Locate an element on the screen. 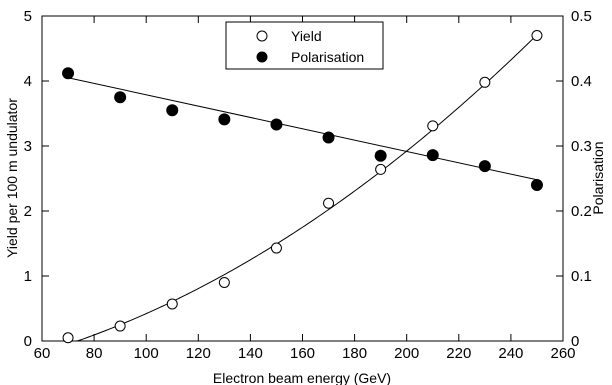 This screenshot has height=385, width=612. x-tick-label: 60 is located at coordinates (42, 353).